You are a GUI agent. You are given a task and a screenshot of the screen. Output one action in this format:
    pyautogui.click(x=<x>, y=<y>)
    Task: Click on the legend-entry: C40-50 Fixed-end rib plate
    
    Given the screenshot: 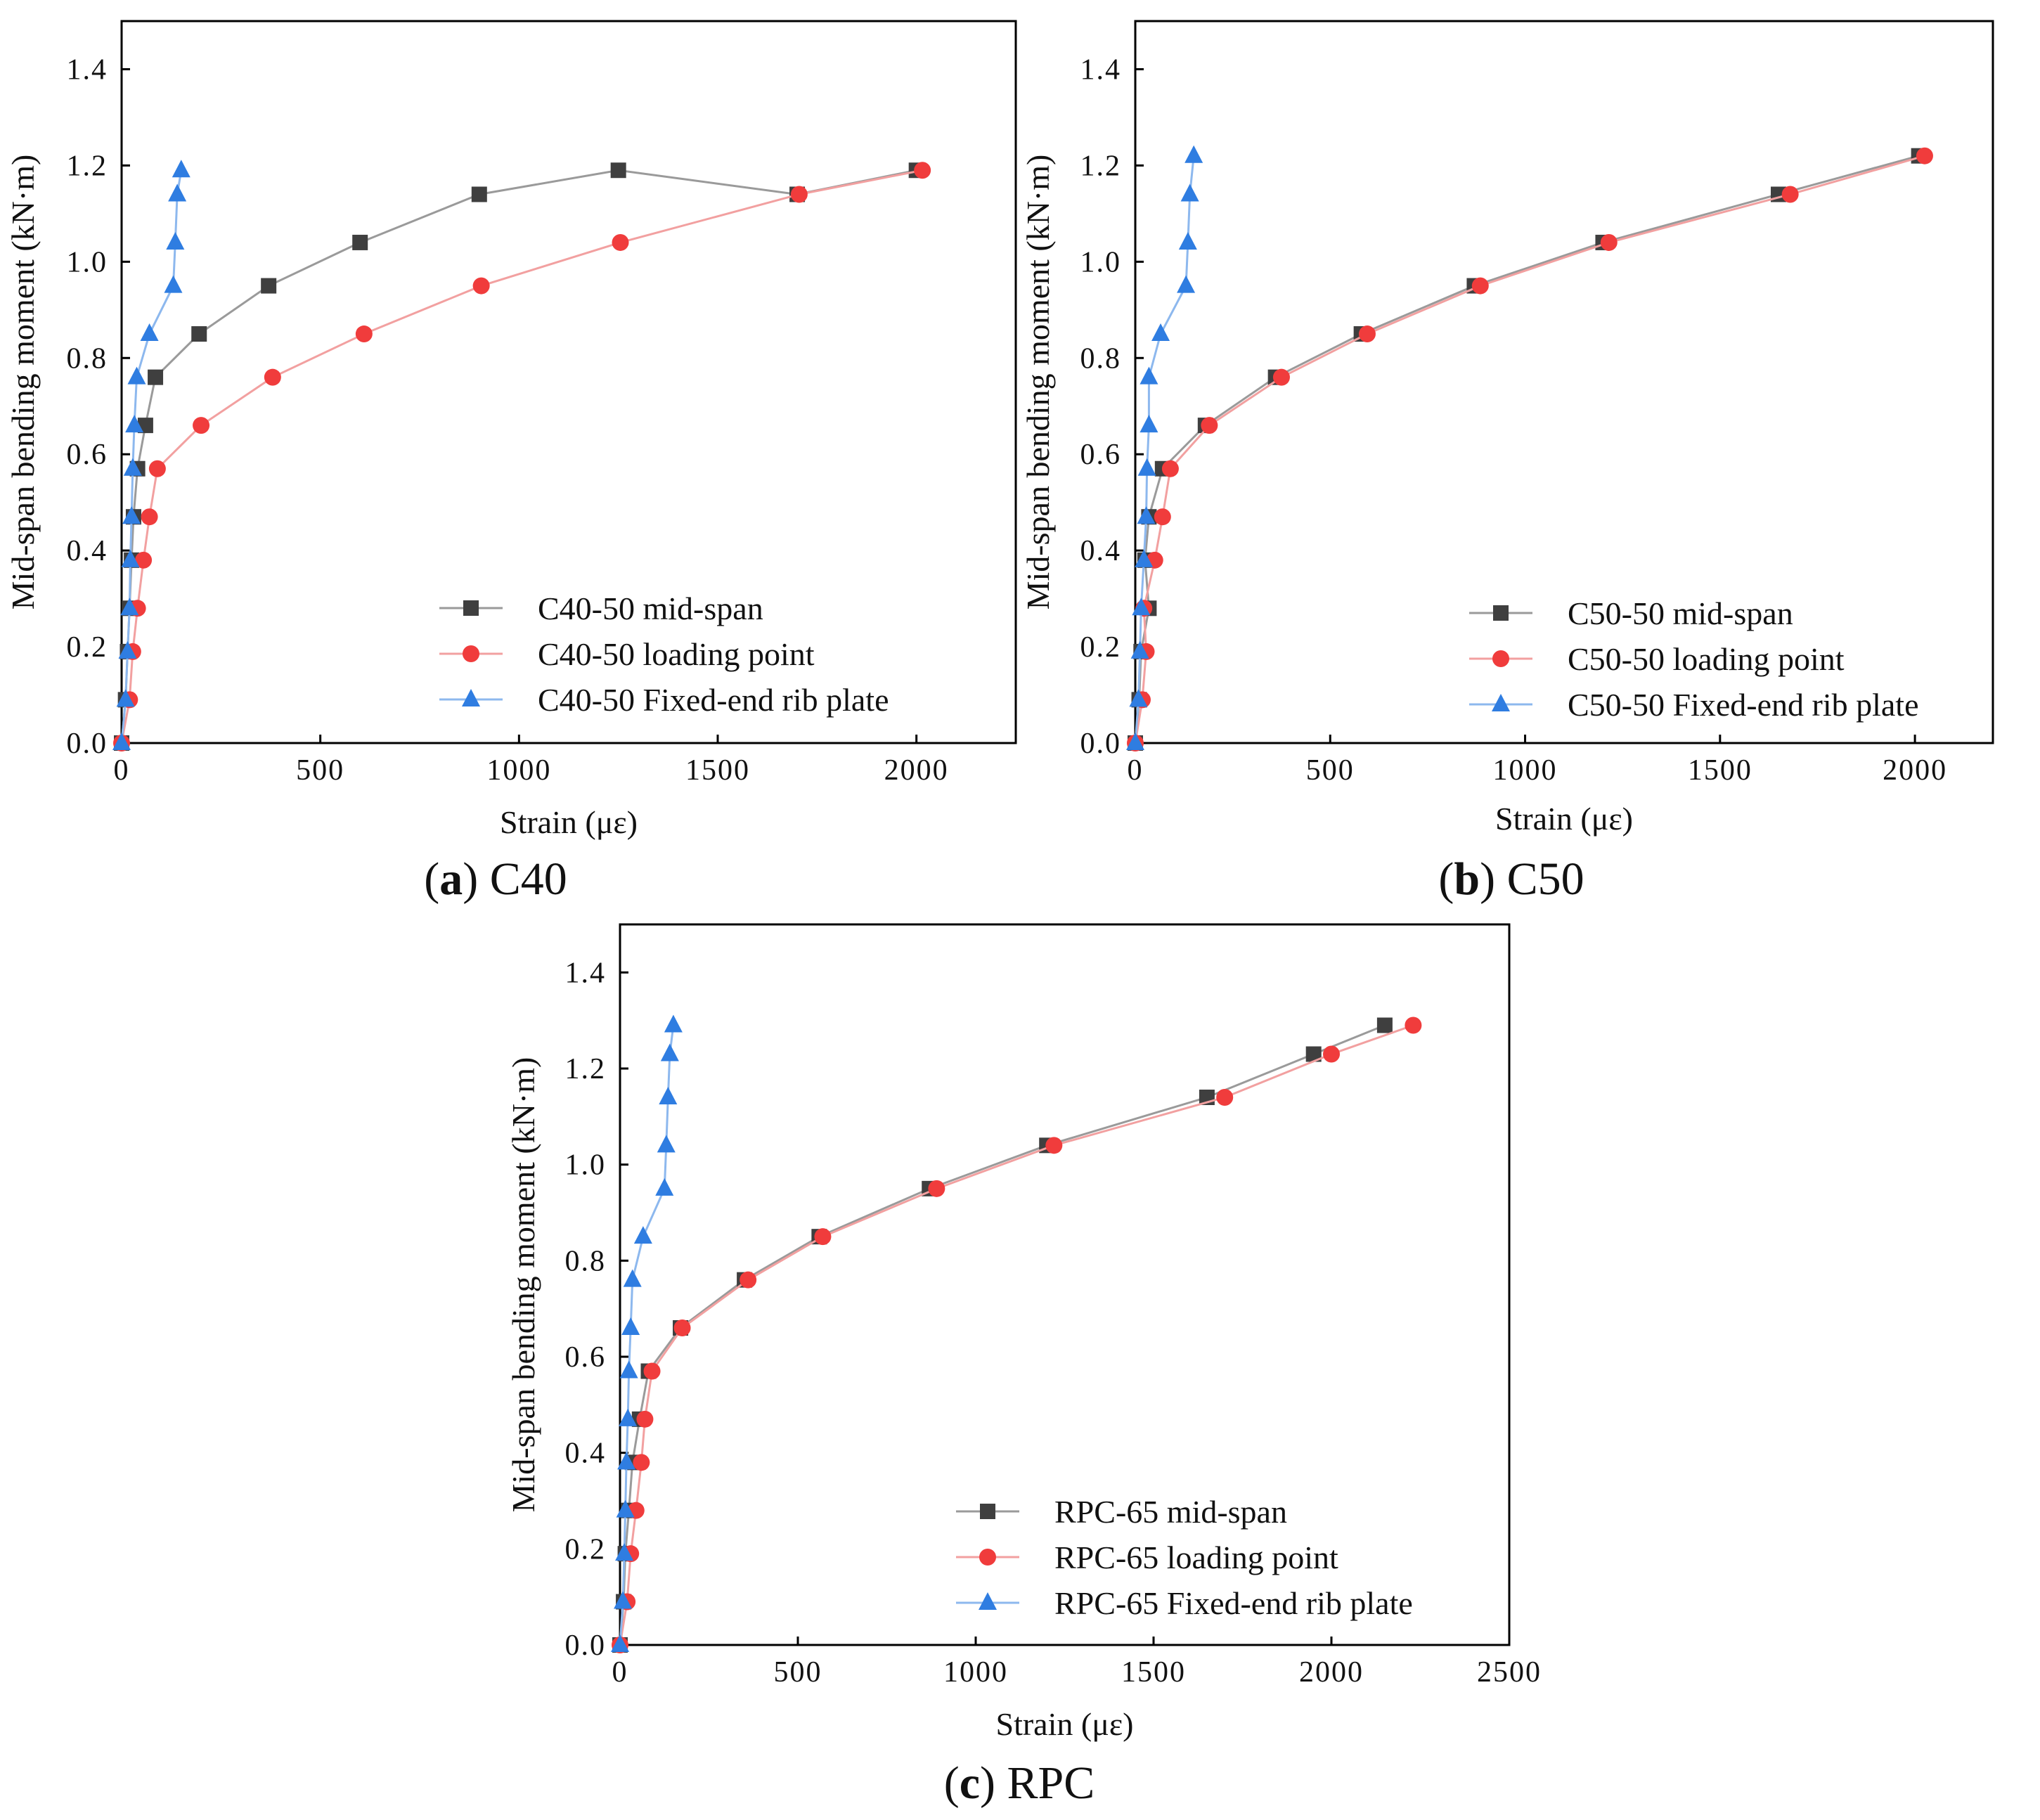 What is the action you would take?
    pyautogui.click(x=664, y=700)
    